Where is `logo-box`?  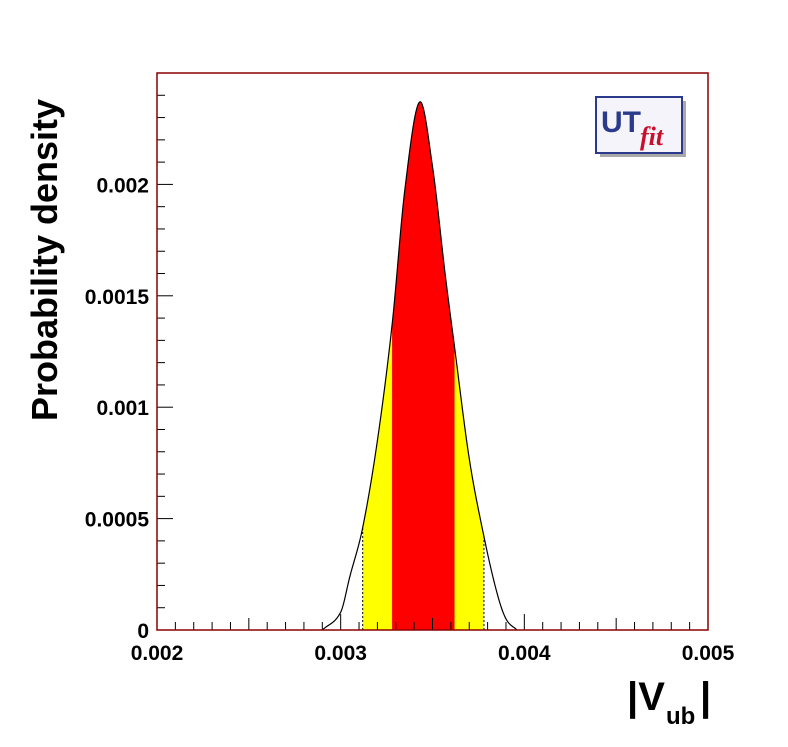
logo-box is located at coordinates (639, 125).